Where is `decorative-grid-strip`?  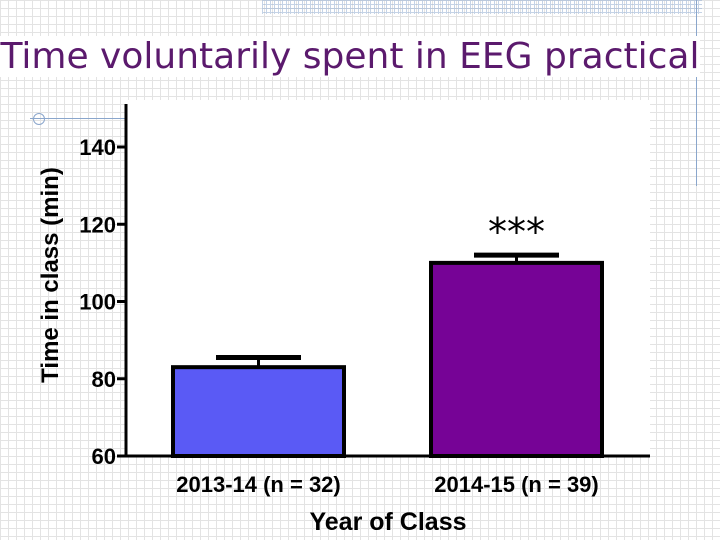
decorative-grid-strip is located at coordinates (482, 7).